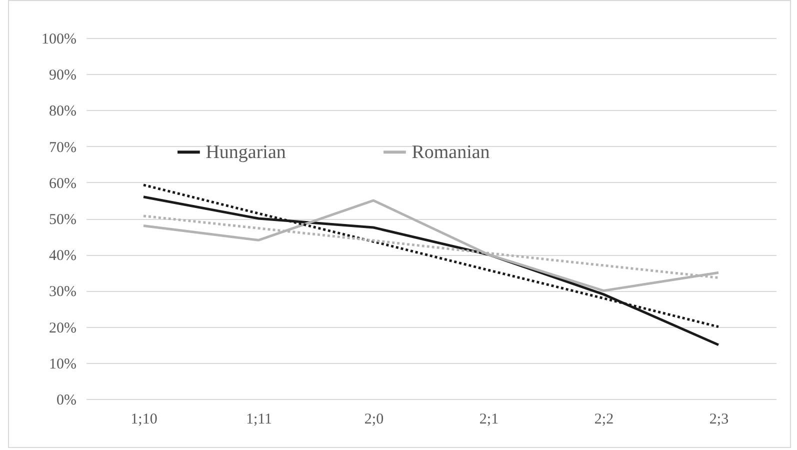 Image resolution: width=797 pixels, height=450 pixels. Describe the element at coordinates (62, 148) in the screenshot. I see `y-tick-label: 70%` at that location.